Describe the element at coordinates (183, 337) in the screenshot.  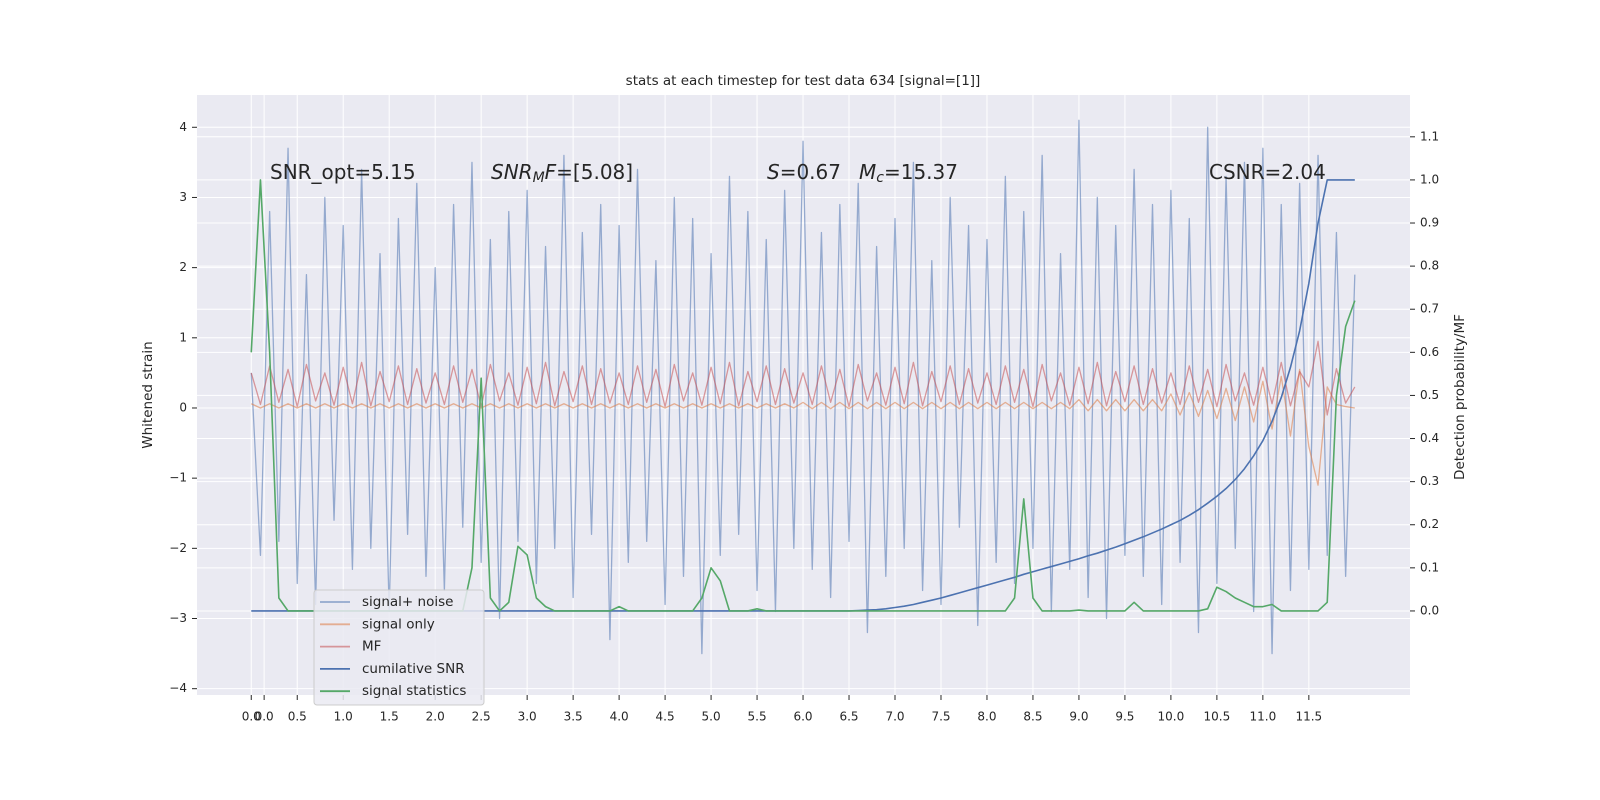
I see `y-tick-label: 1` at that location.